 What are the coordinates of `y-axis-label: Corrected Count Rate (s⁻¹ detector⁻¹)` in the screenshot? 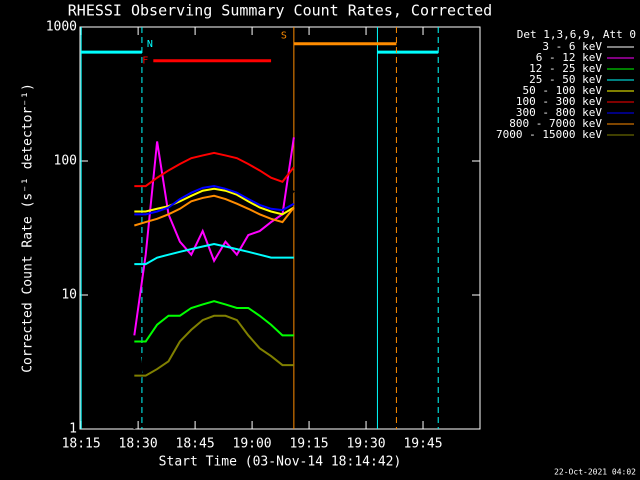 It's located at (28, 228).